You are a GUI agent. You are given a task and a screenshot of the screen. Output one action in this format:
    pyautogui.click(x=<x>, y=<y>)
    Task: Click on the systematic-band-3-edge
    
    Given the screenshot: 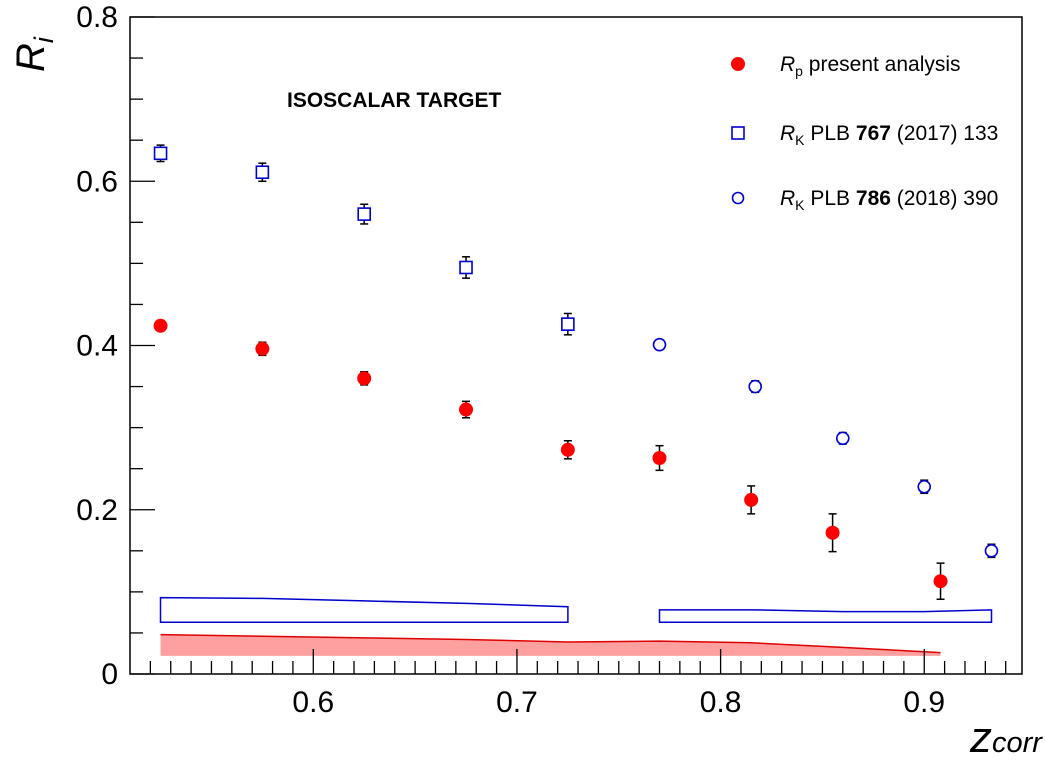 What is the action you would take?
    pyautogui.click(x=550, y=643)
    